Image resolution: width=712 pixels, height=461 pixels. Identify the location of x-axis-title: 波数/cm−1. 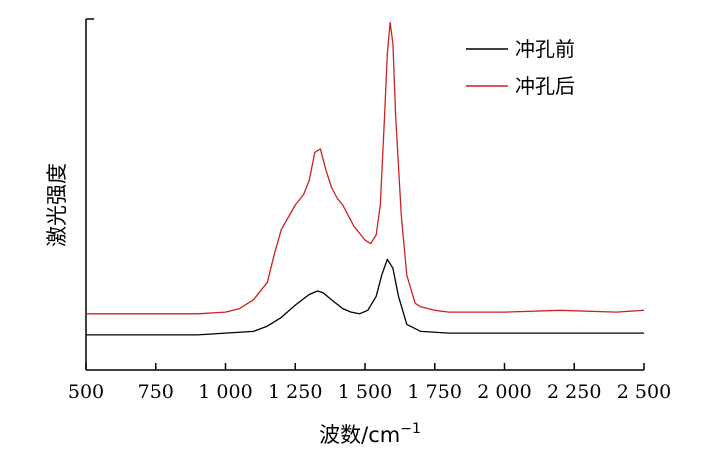
(370, 434).